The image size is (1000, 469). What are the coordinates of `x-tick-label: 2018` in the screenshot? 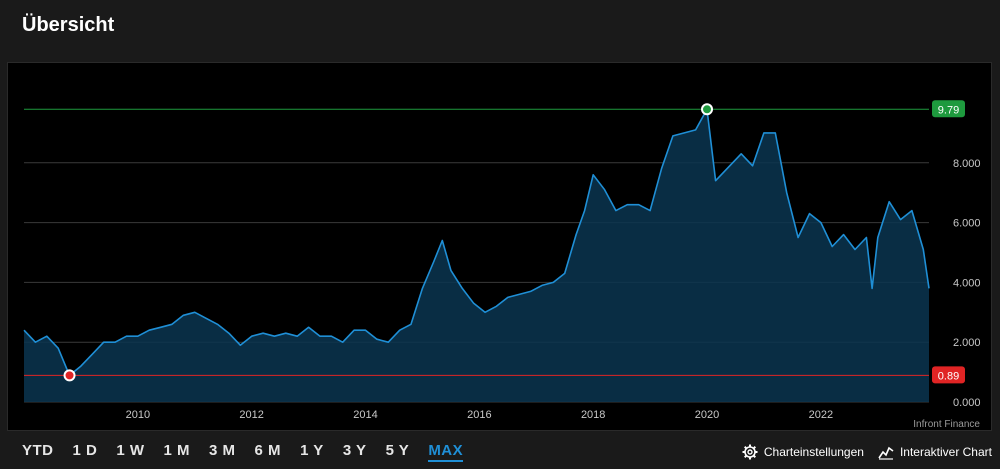 It's located at (593, 415).